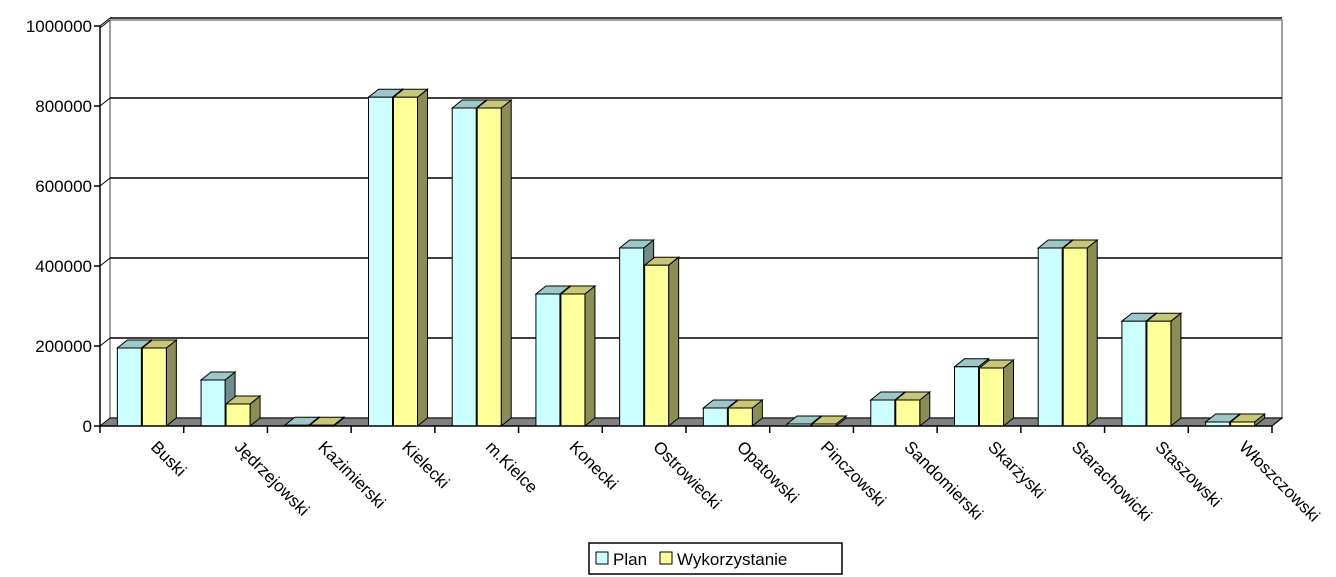  What do you see at coordinates (63, 106) in the screenshot?
I see `y-tick-label: 800000` at bounding box center [63, 106].